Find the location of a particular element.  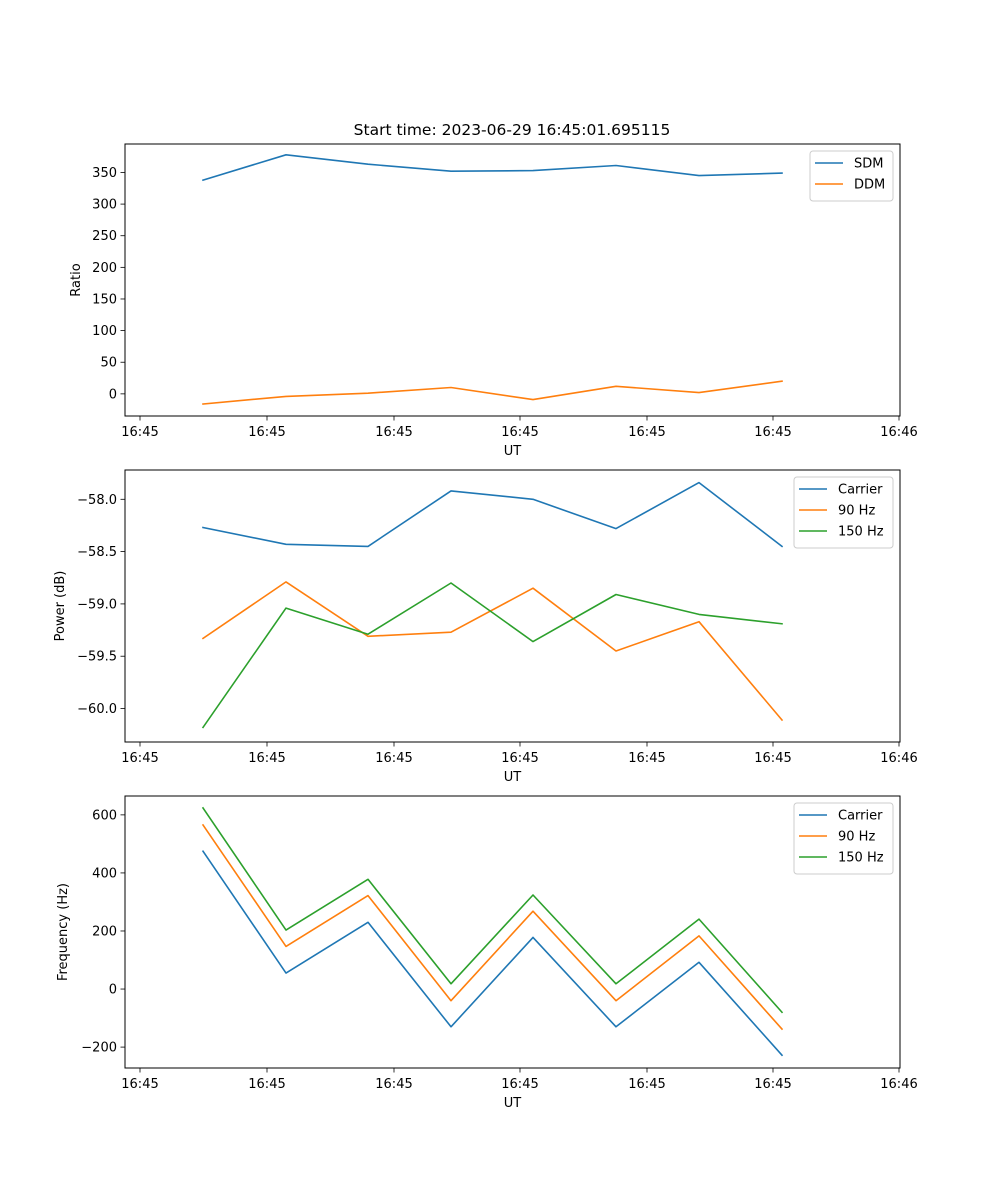

y-tick-label: 400 is located at coordinates (104, 873).